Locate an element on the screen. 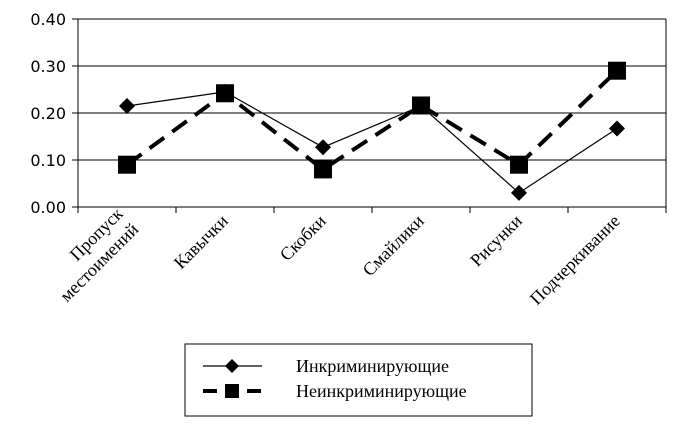  y-axis-ticks: 0.00 0.10 0.20 0.30 0.40 is located at coordinates (54, 113).